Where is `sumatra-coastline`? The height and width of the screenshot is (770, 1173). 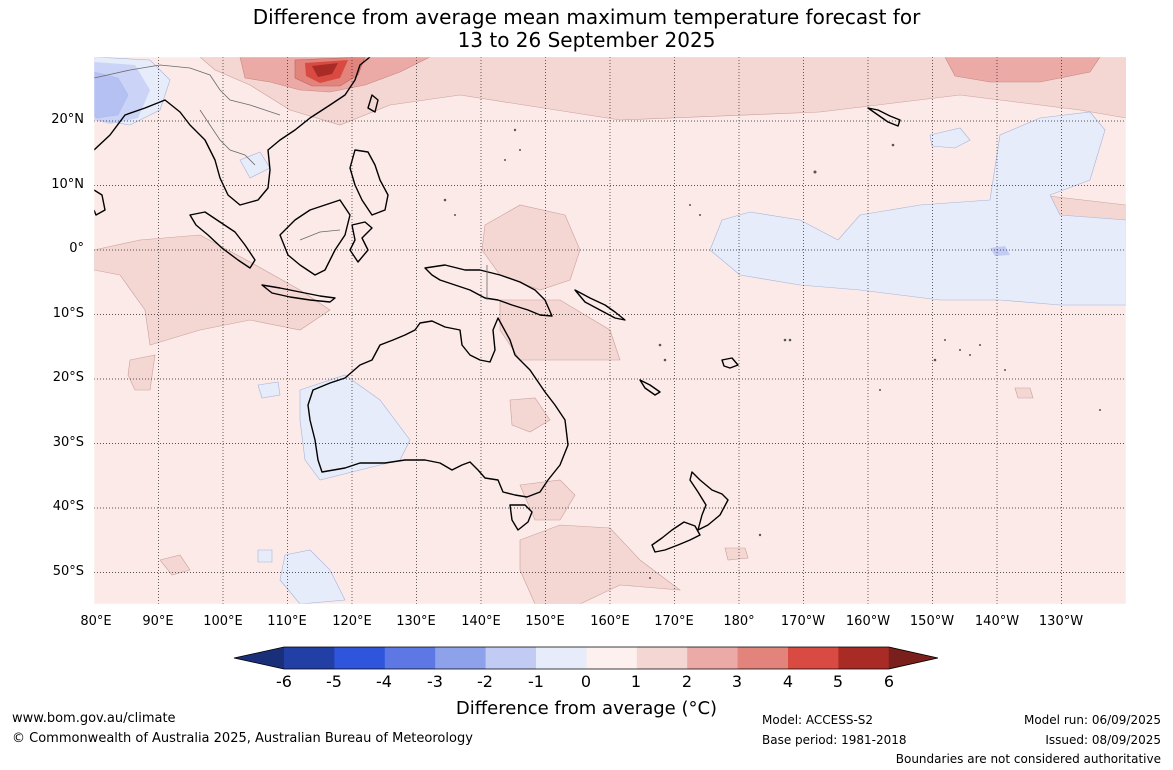
sumatra-coastline is located at coordinates (222, 240).